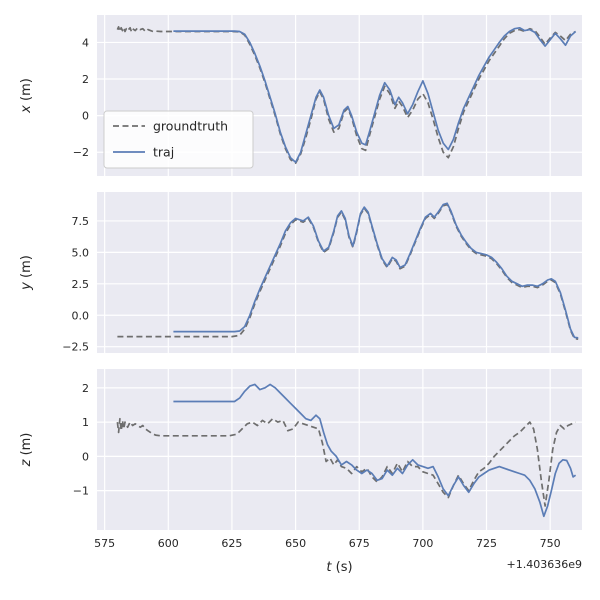  What do you see at coordinates (163, 152) in the screenshot?
I see `legend-label-traj: traj` at bounding box center [163, 152].